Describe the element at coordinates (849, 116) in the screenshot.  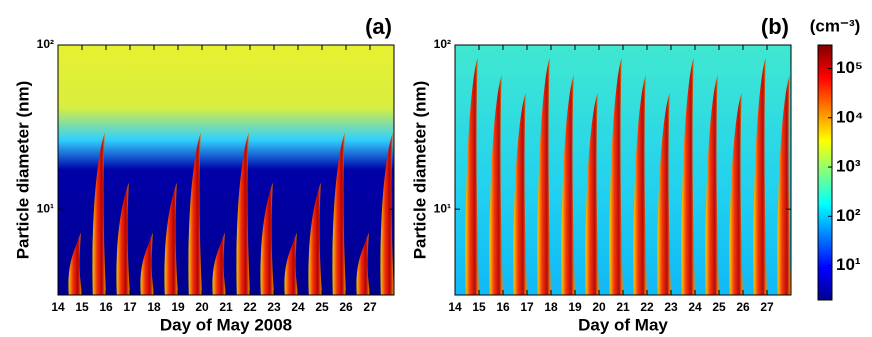
I see `colorbar-tick-label: 10⁴` at that location.